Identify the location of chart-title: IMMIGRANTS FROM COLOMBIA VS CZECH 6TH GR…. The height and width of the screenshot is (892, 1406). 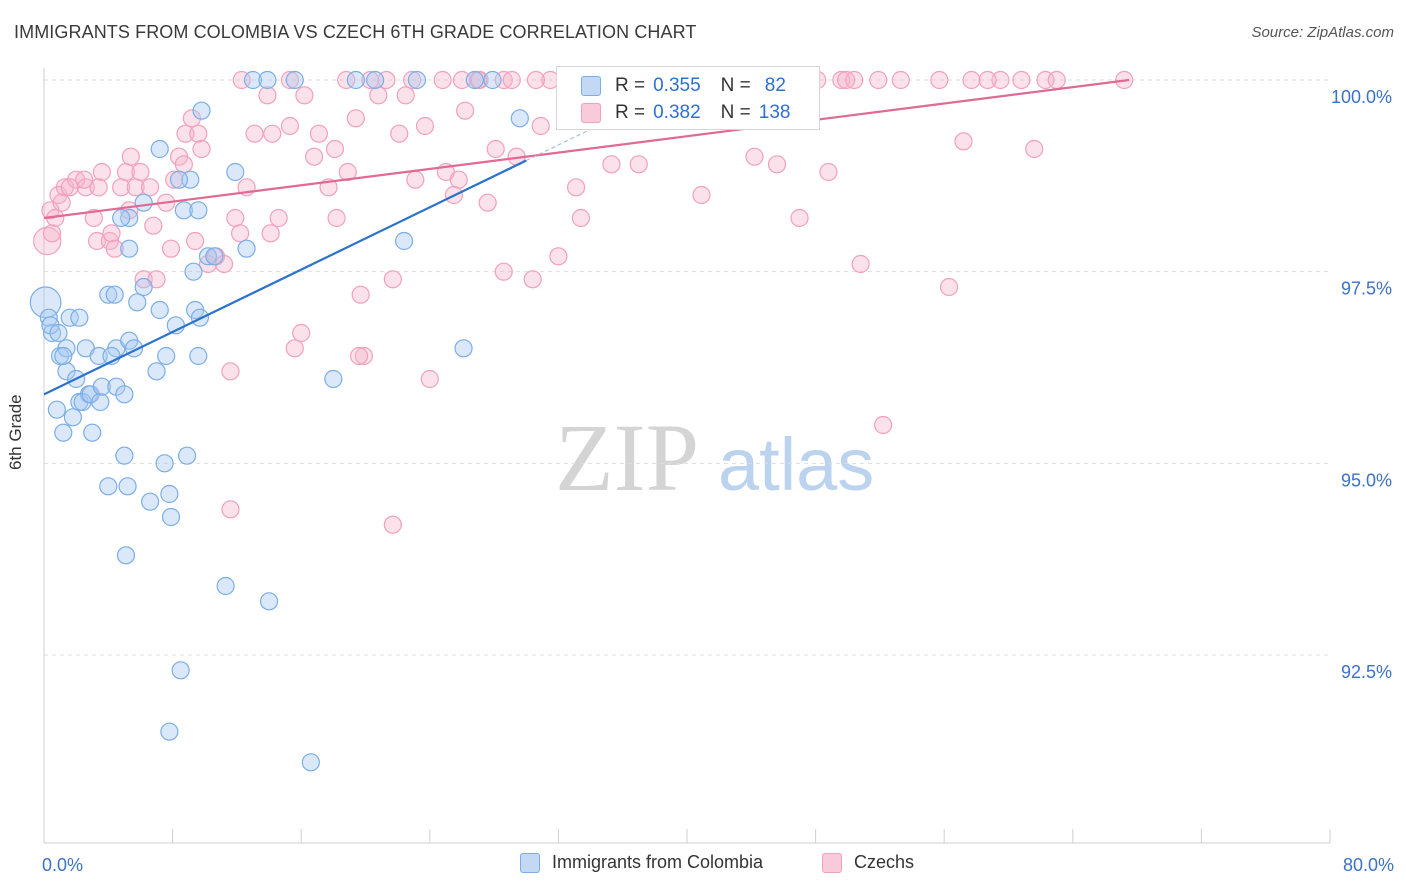
(355, 32).